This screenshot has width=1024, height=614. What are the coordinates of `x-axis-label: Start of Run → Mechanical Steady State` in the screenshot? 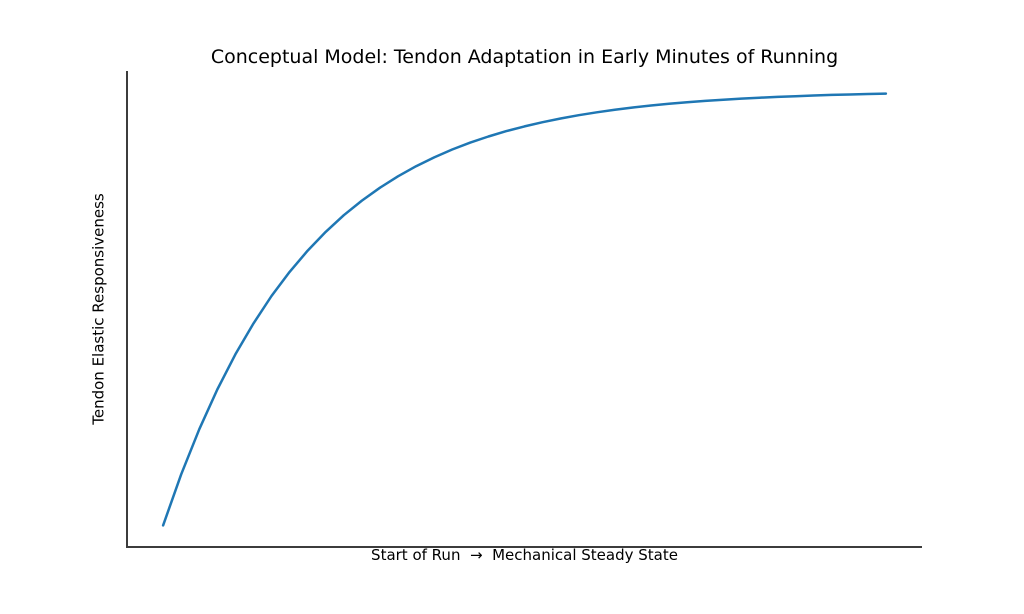 It's located at (524, 555).